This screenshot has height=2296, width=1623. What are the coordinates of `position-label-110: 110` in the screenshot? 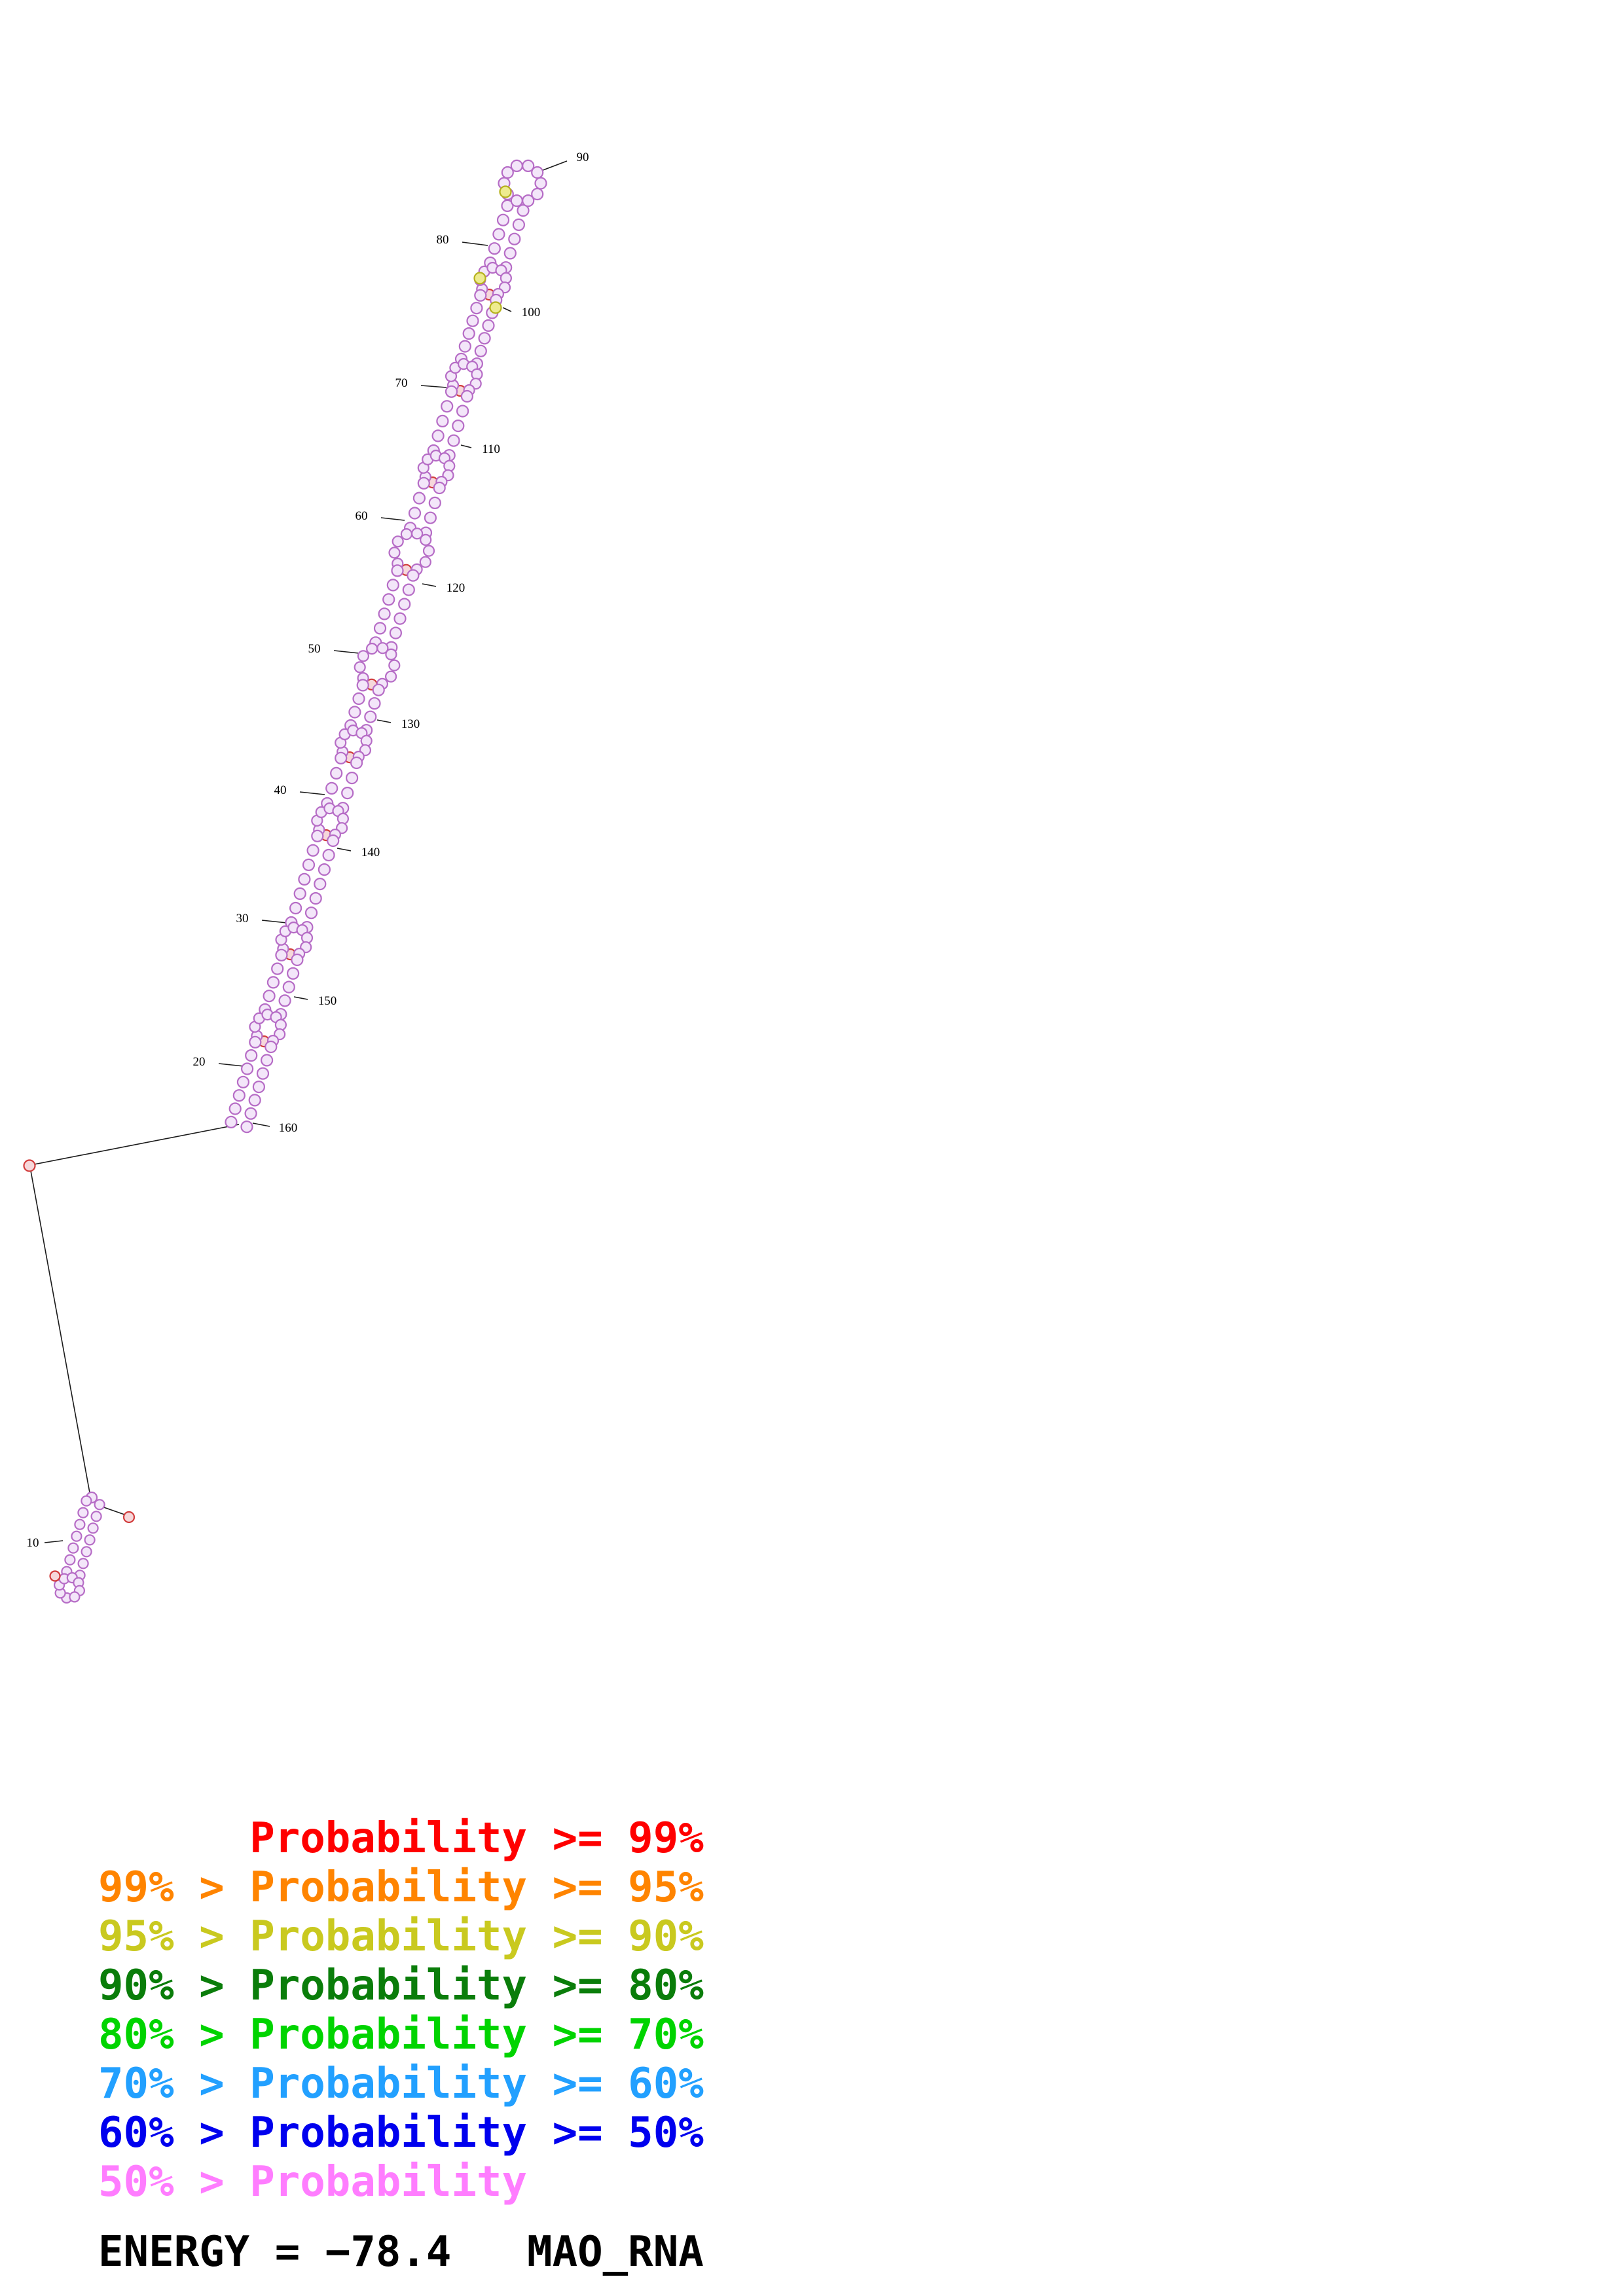 It's located at (491, 449).